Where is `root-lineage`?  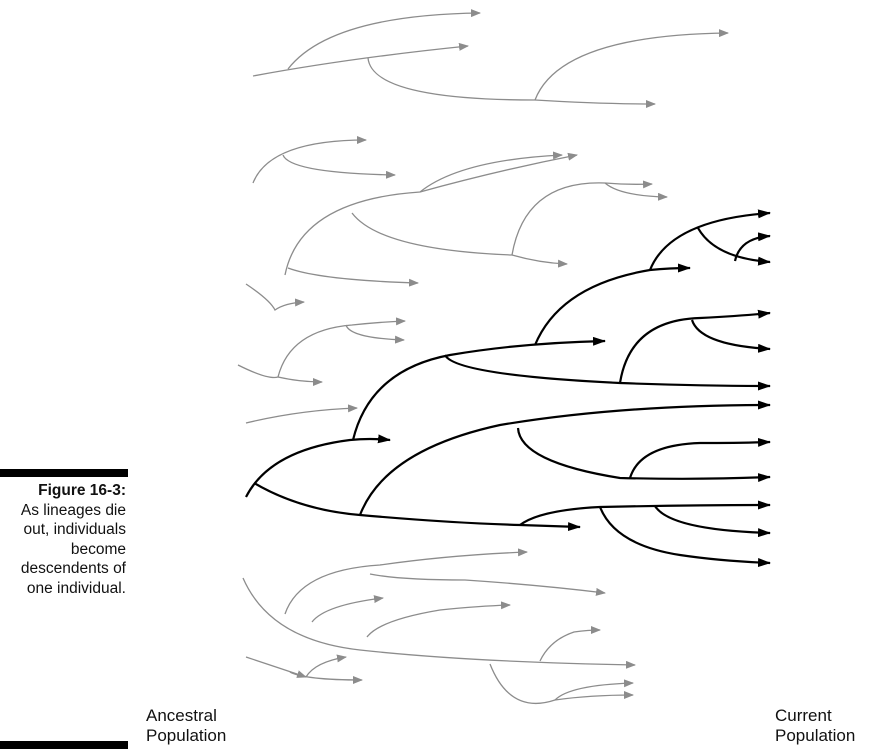 root-lineage is located at coordinates (318, 466).